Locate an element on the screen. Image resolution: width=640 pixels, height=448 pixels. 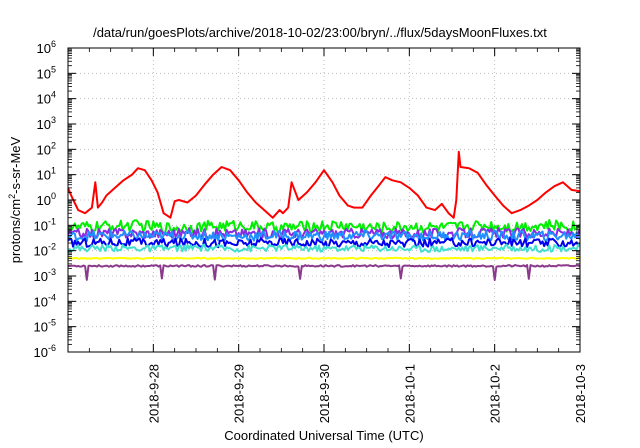
x-tick-label: 2018-10-2 is located at coordinates (495, 393).